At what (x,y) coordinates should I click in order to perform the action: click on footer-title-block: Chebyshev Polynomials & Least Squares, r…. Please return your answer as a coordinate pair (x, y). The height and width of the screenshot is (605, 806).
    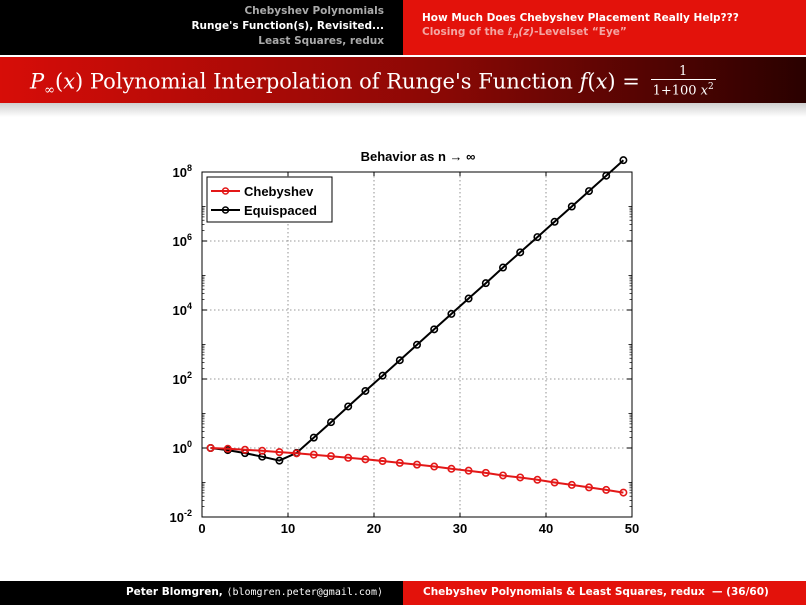
    Looking at the image, I should click on (604, 593).